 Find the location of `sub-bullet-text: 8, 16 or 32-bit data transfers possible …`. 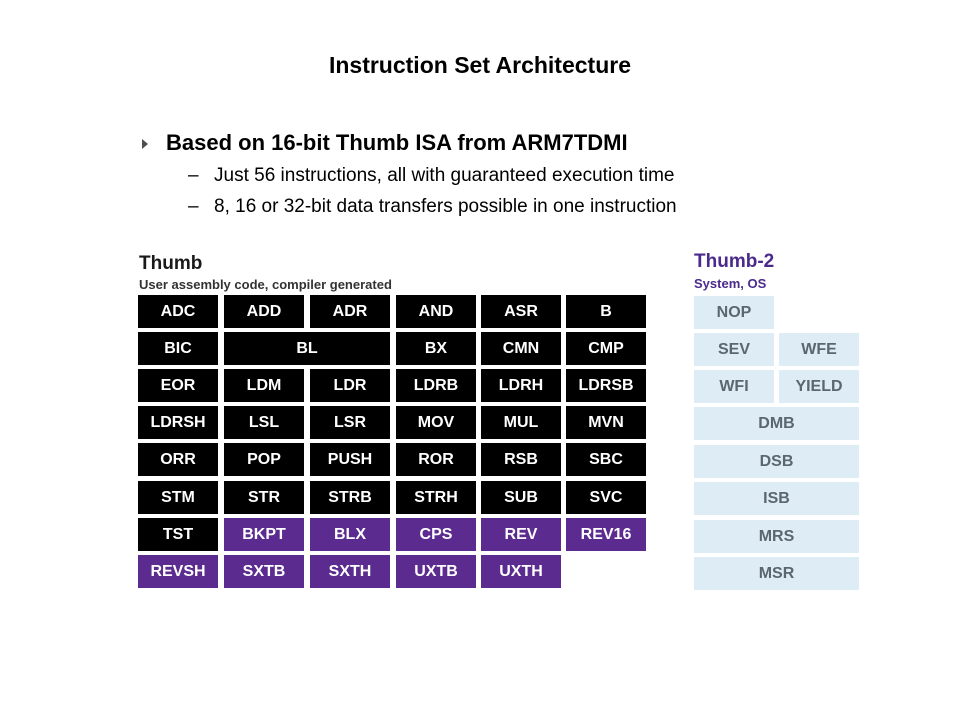

sub-bullet-text: 8, 16 or 32-bit data transfers possible … is located at coordinates (445, 206).